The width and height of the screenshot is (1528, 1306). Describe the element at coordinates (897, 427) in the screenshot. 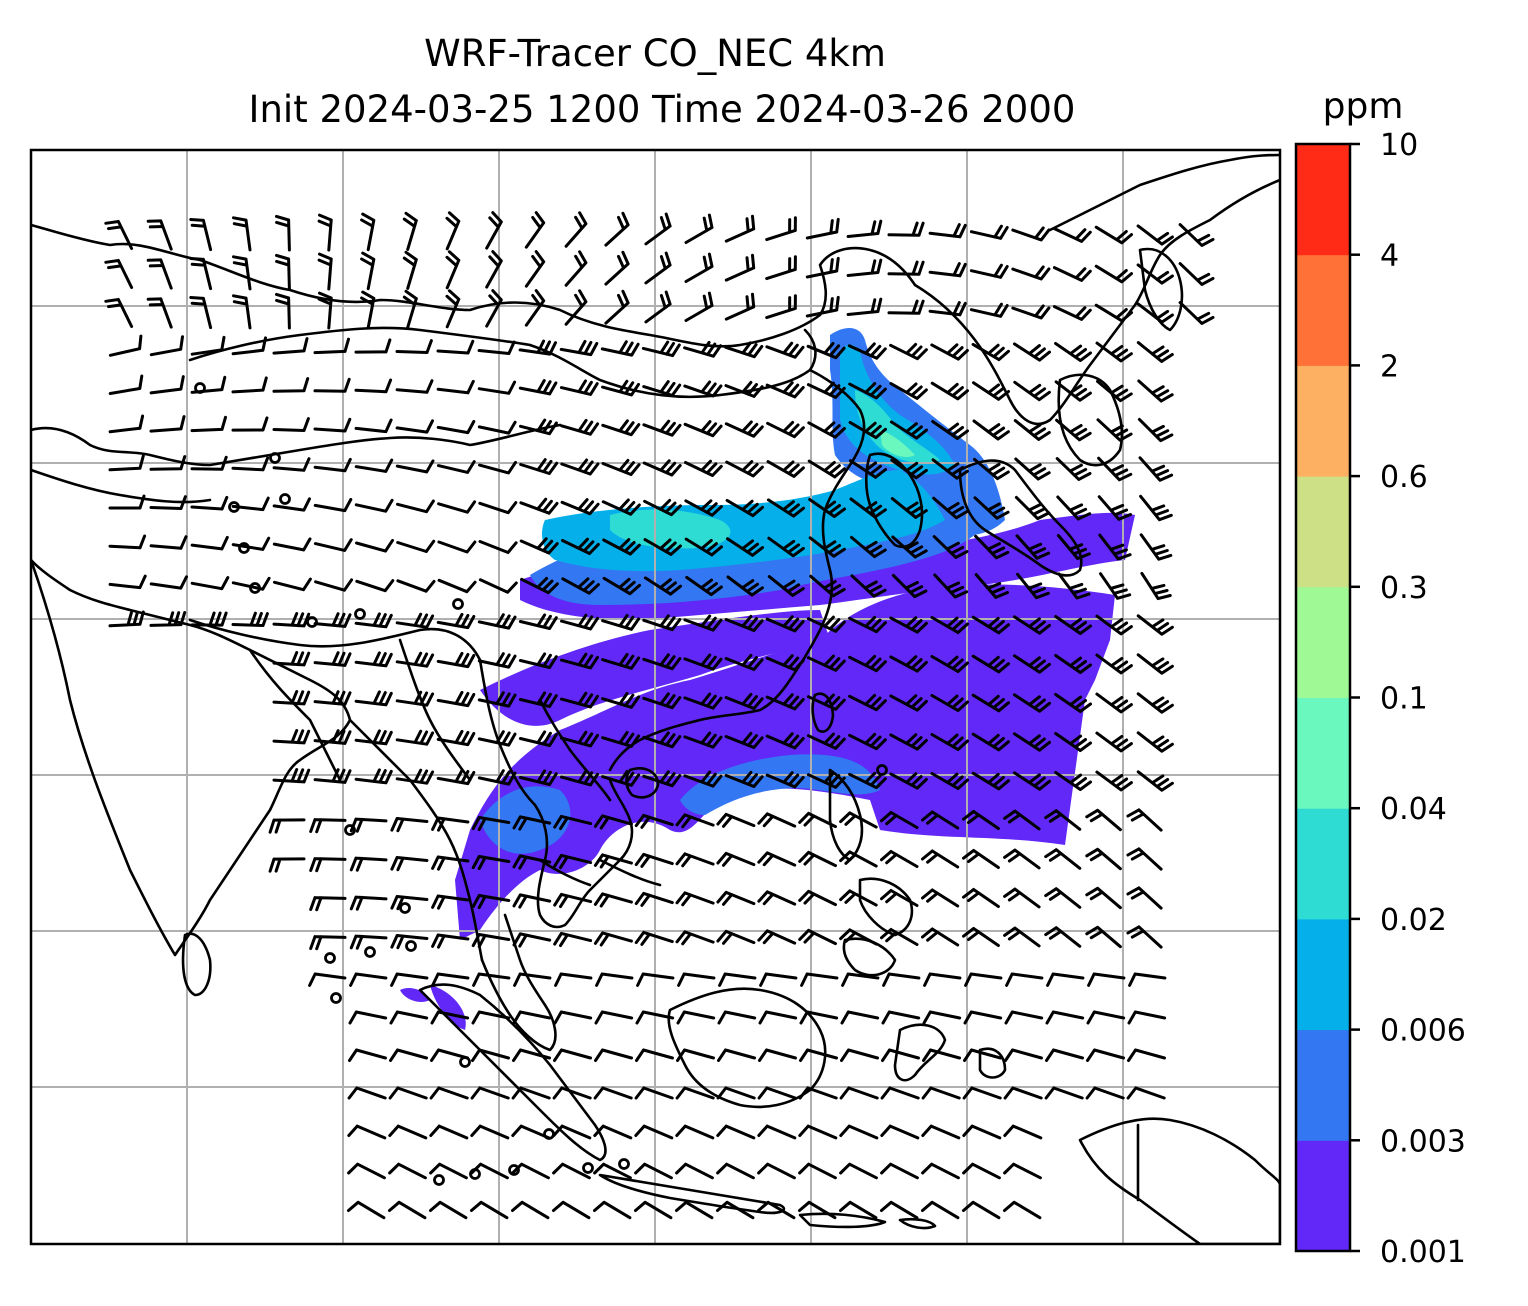

I see `plume-layer-02b` at that location.